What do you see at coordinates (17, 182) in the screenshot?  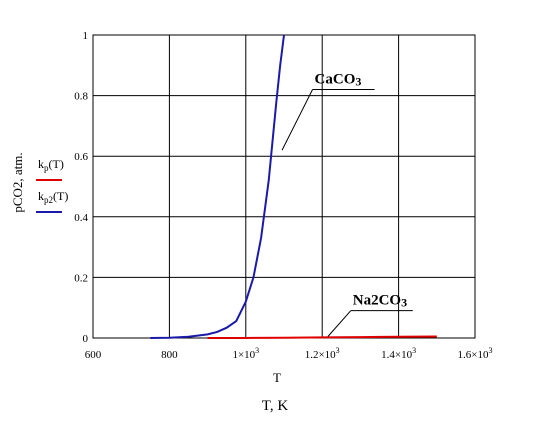 I see `y-axis-label: pCO2, atm.` at bounding box center [17, 182].